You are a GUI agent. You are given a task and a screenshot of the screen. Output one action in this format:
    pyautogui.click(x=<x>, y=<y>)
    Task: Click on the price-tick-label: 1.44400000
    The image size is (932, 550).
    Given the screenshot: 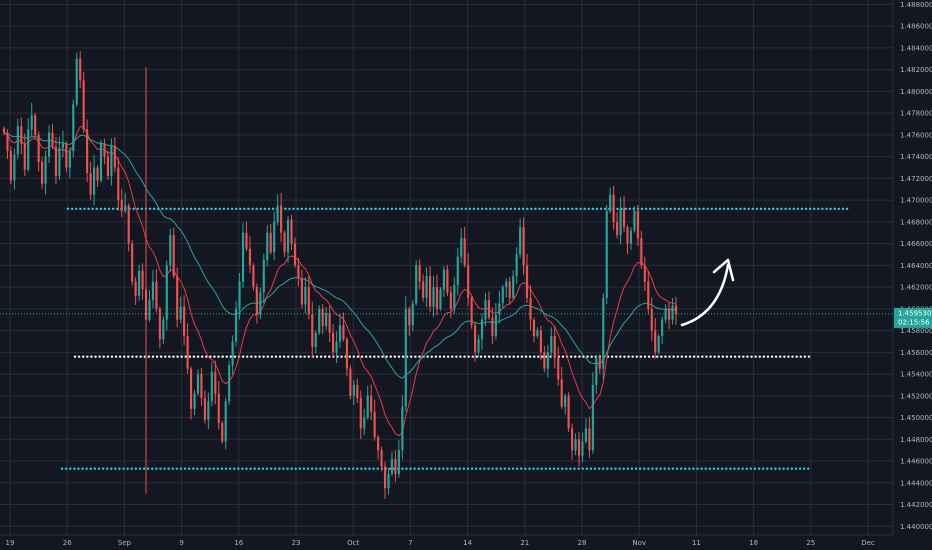 What is the action you would take?
    pyautogui.click(x=916, y=483)
    